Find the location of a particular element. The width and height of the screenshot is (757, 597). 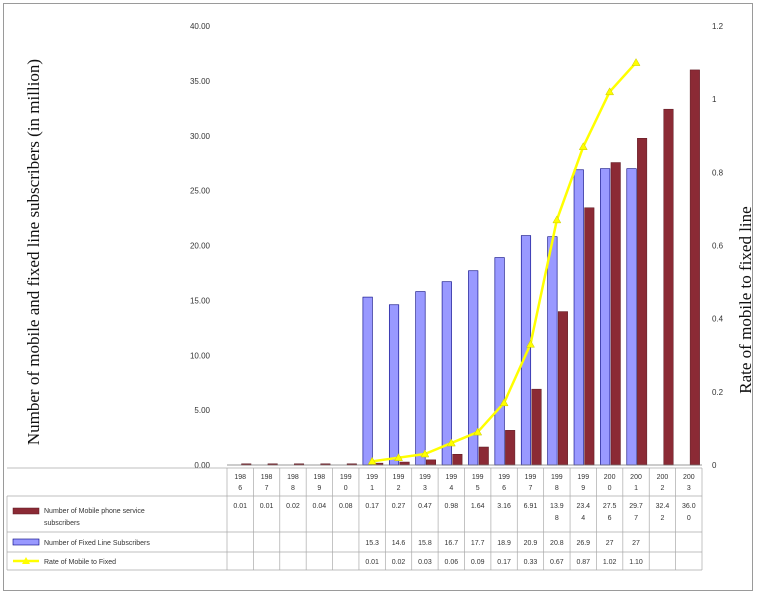

table-cell-value: 0.87 is located at coordinates (583, 562).